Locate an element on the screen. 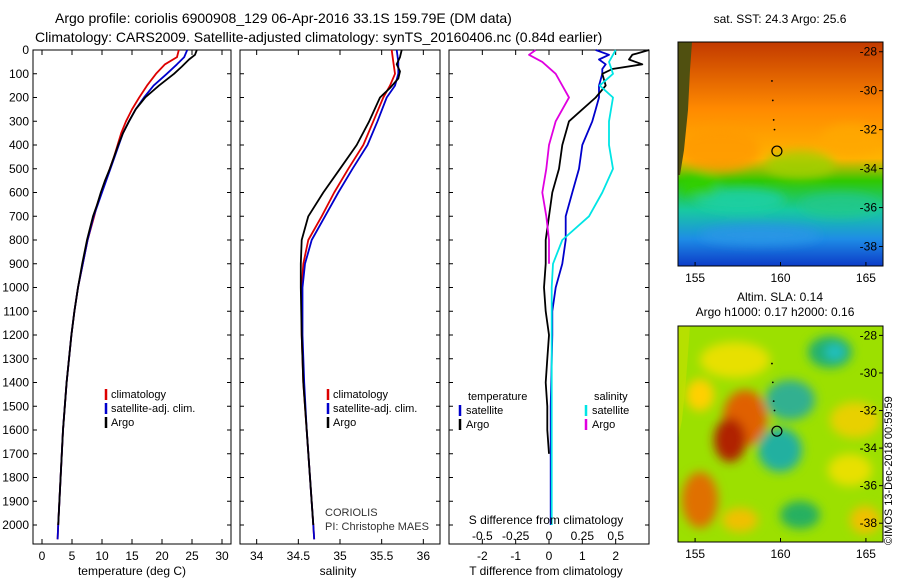 The image size is (900, 580). x-tick-label: 25 is located at coordinates (192, 556).